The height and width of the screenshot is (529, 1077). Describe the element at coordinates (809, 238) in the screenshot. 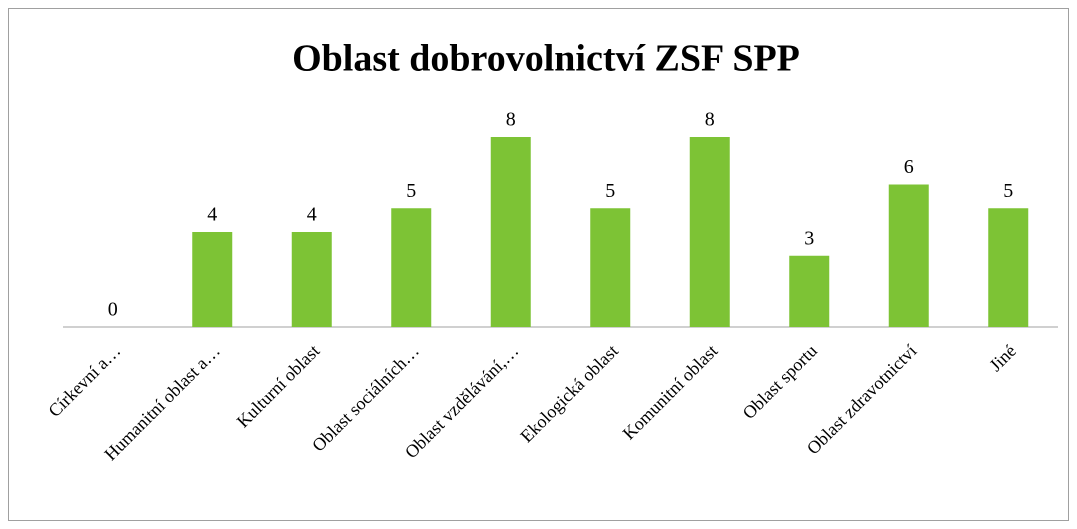

I see `data-label: 3` at that location.